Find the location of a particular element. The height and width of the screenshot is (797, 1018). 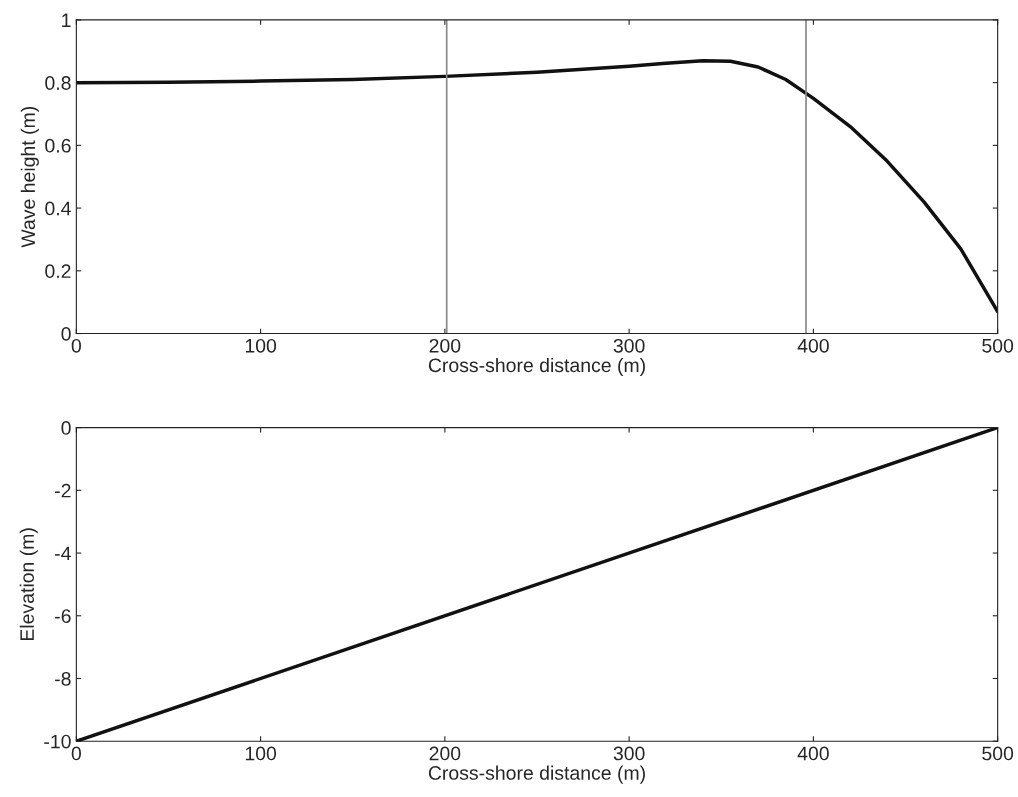

y-tick-label: -4 is located at coordinates (63, 553).